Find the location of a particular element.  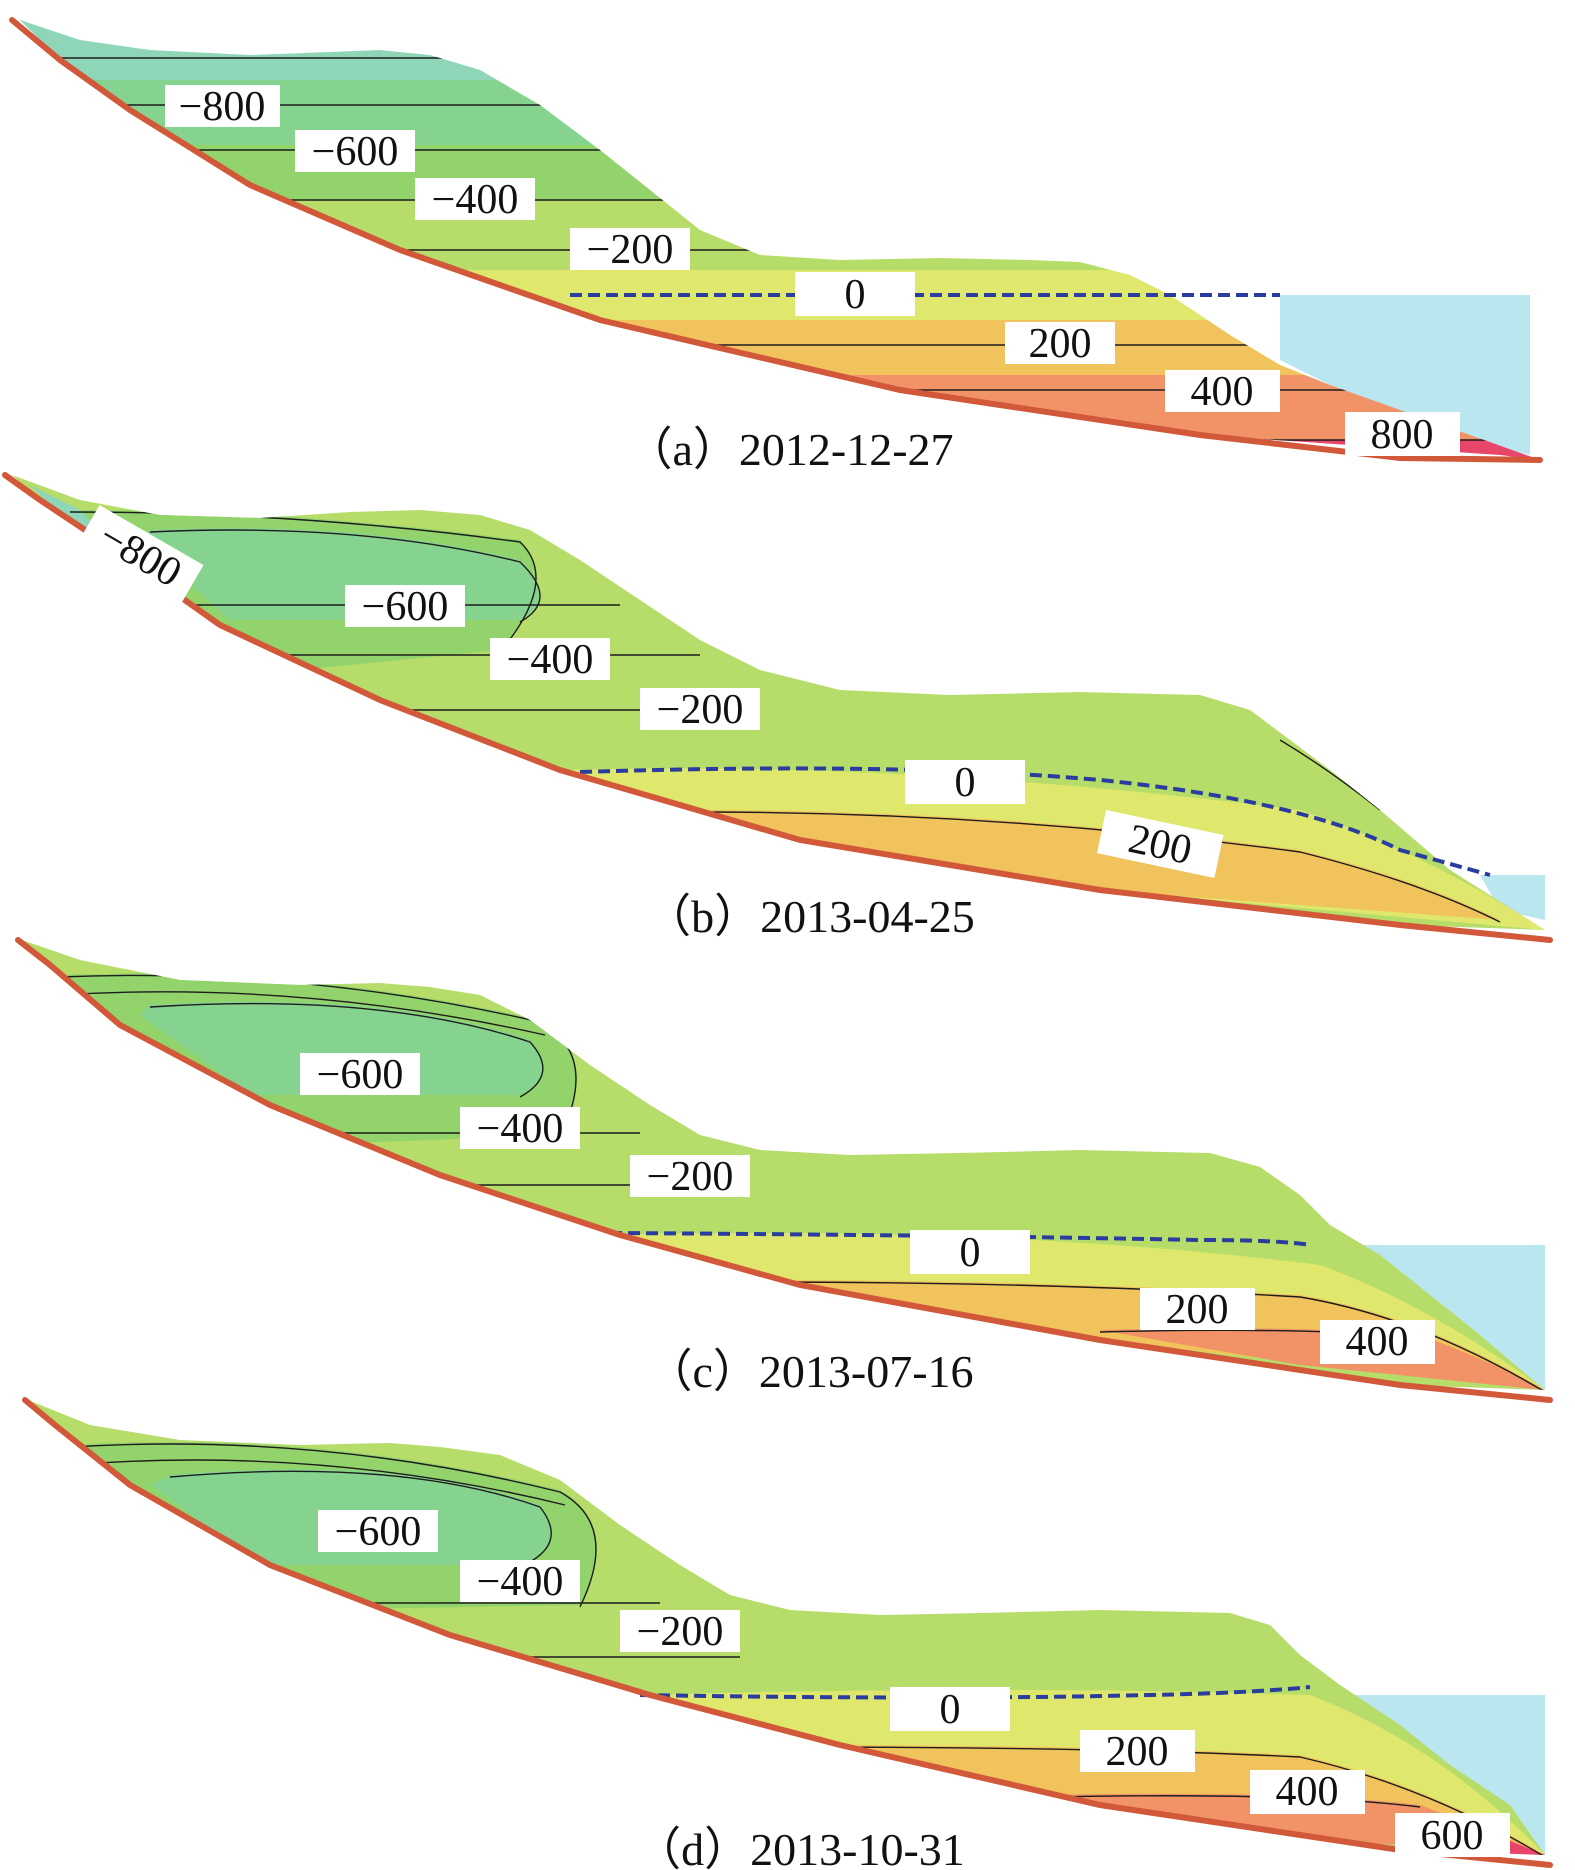

contour-label: 800 is located at coordinates (1402, 435).